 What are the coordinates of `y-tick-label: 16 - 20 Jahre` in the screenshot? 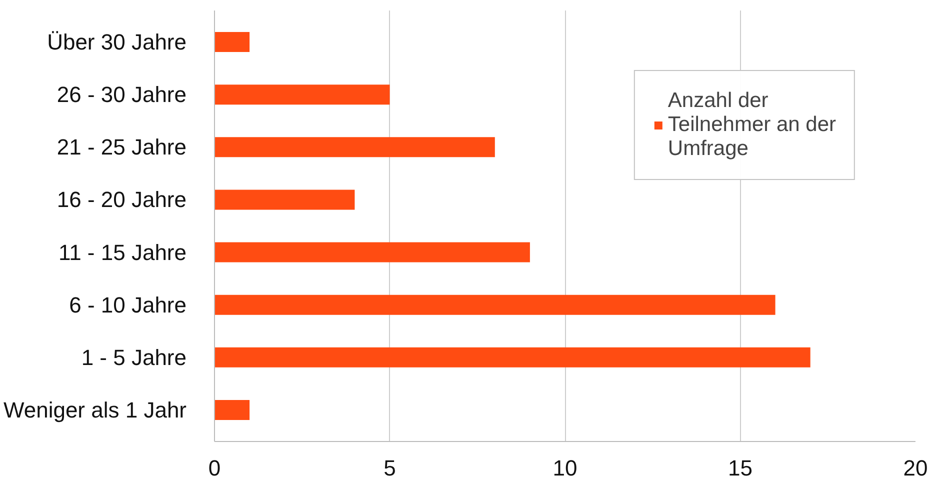 It's located at (121, 199).